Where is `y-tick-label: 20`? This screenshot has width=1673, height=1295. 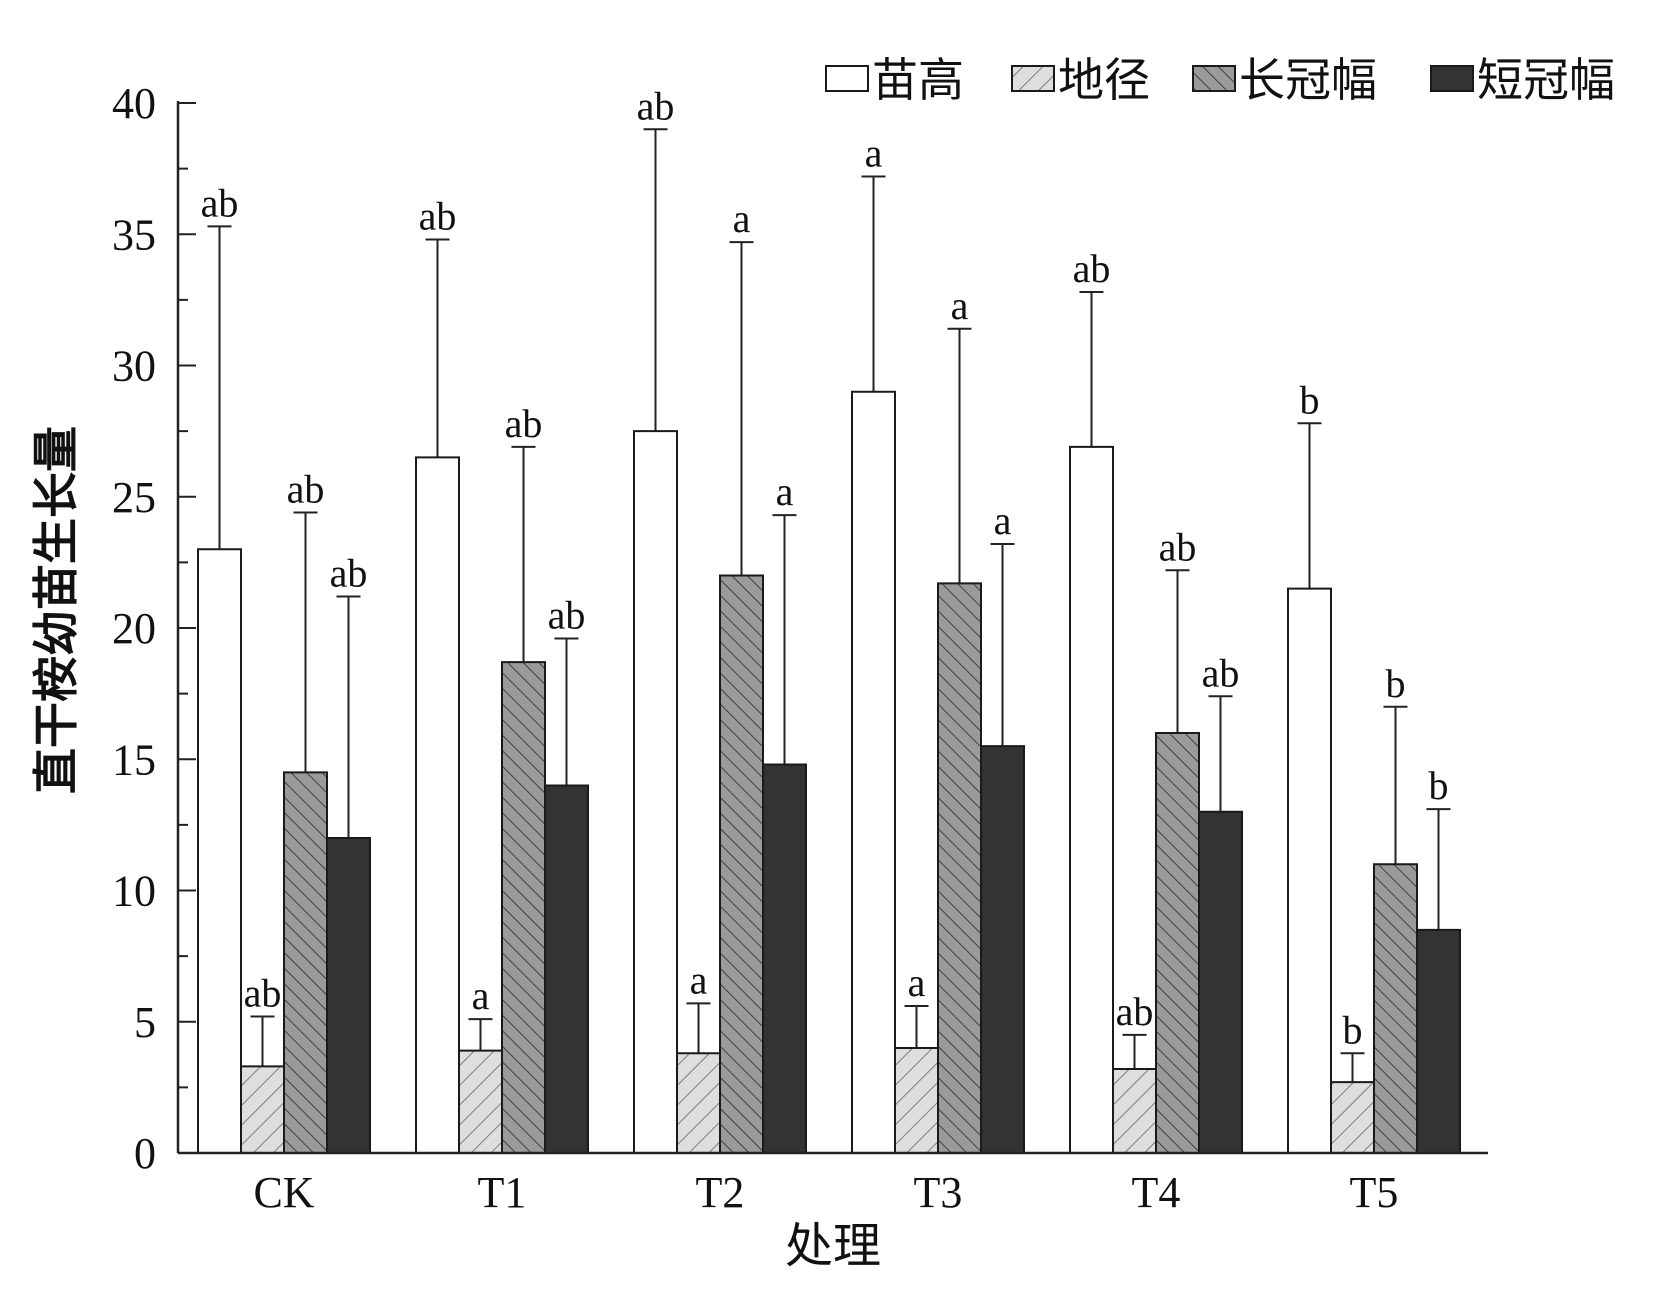 y-tick-label: 20 is located at coordinates (134, 628).